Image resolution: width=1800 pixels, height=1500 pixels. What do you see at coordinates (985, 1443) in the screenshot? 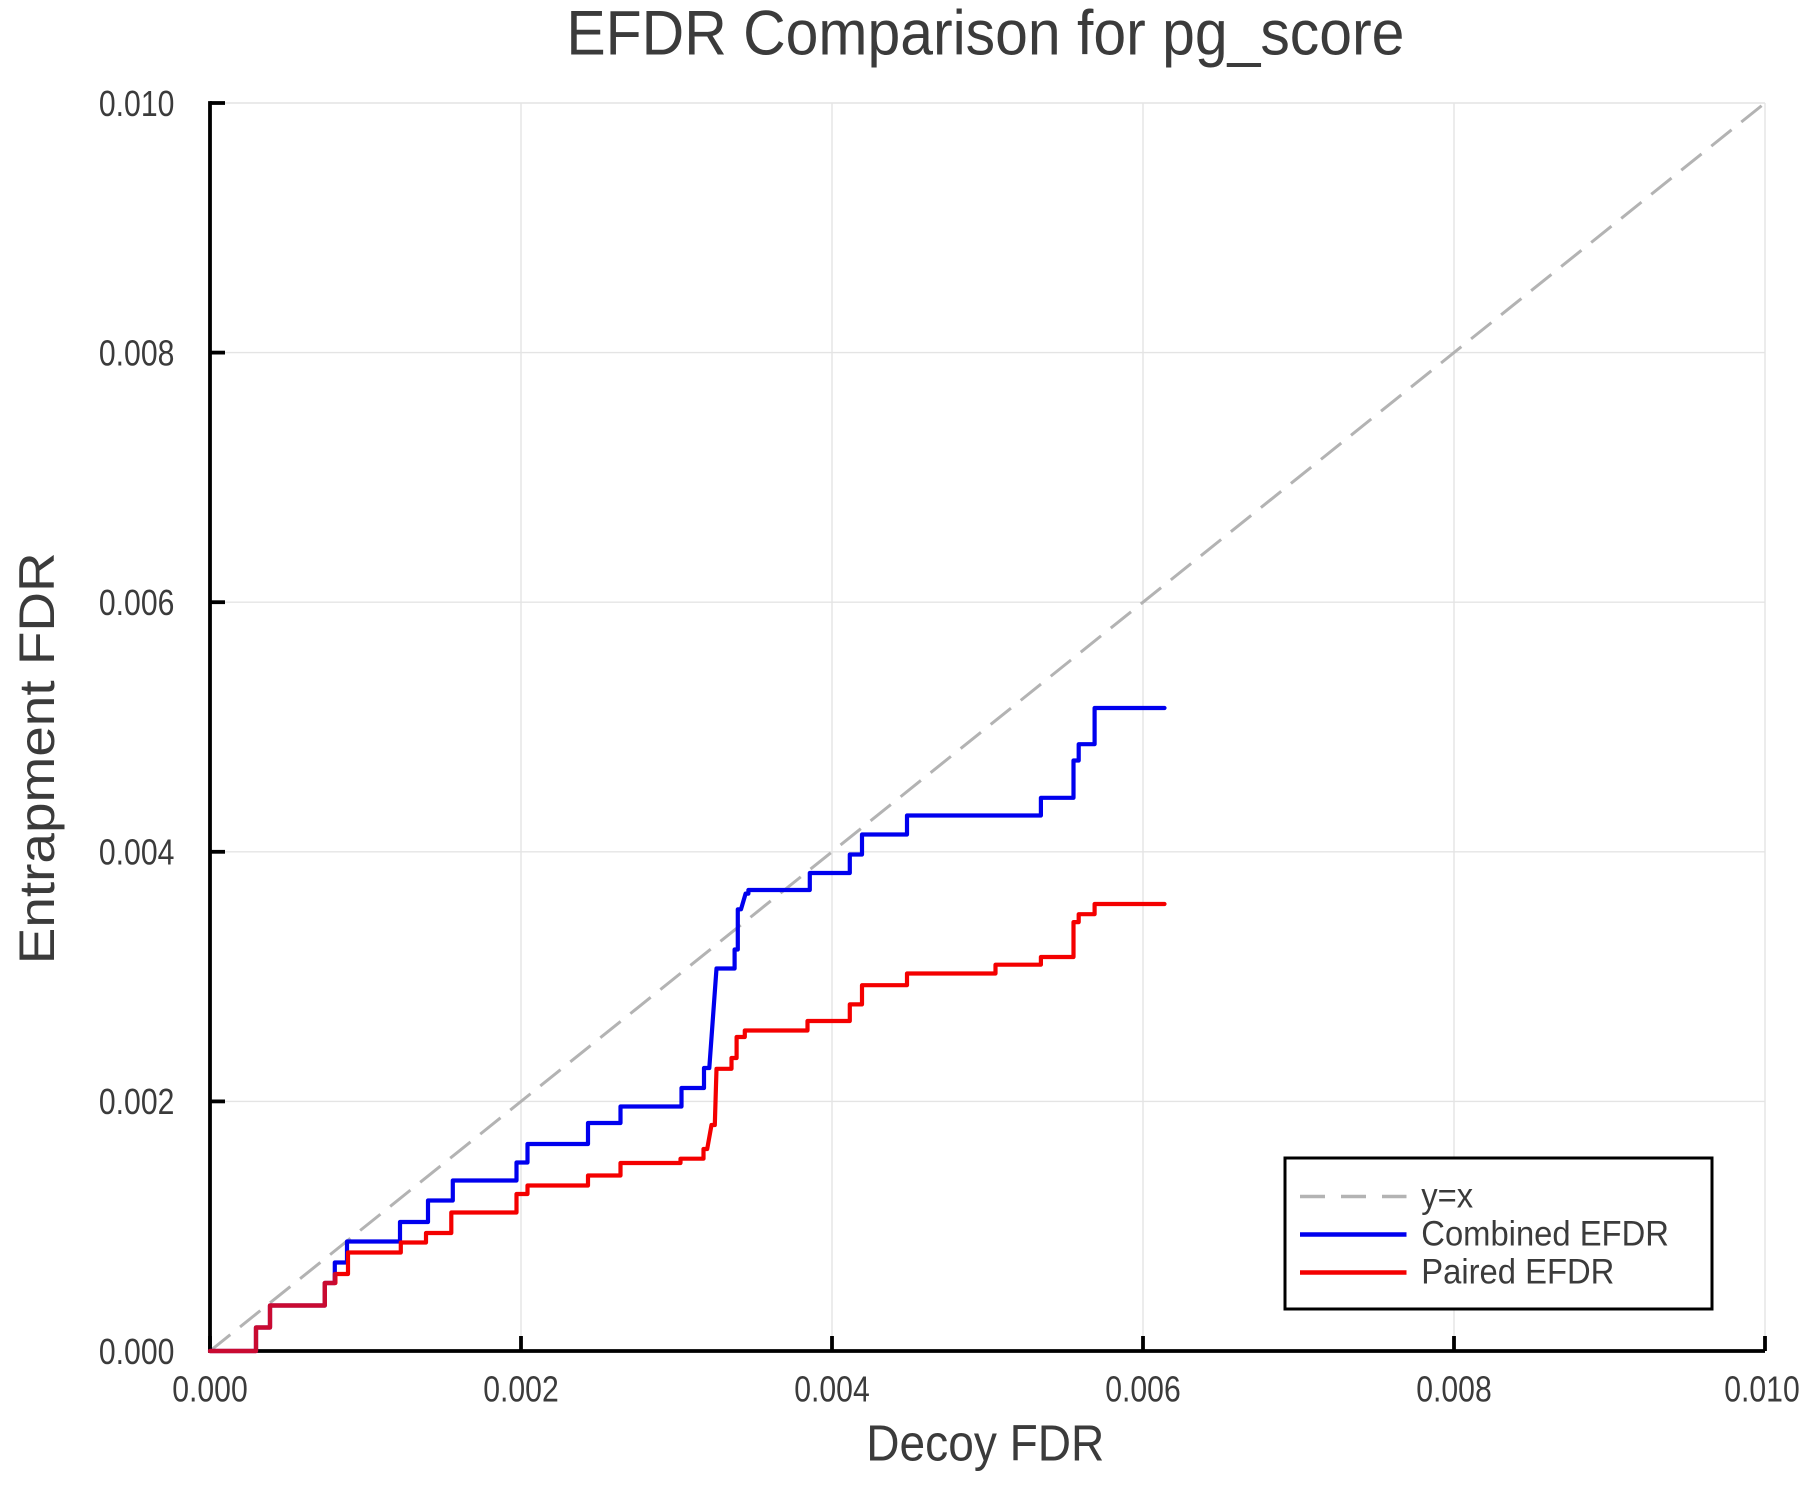
I see `svg-text: Decoy FDR` at bounding box center [985, 1443].